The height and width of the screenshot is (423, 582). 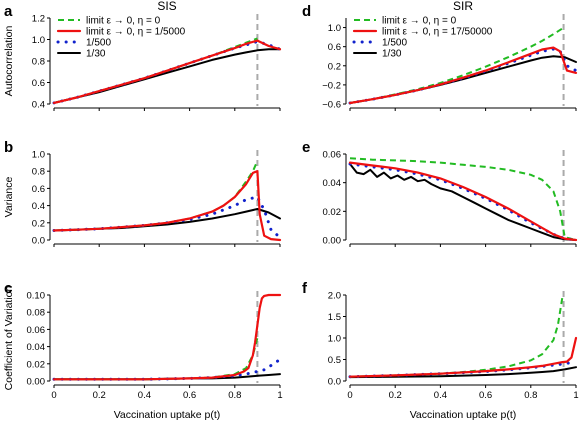 I want to click on legend-label-eta_small: limit ε → 0, η = 1/5000, so click(x=136, y=32).